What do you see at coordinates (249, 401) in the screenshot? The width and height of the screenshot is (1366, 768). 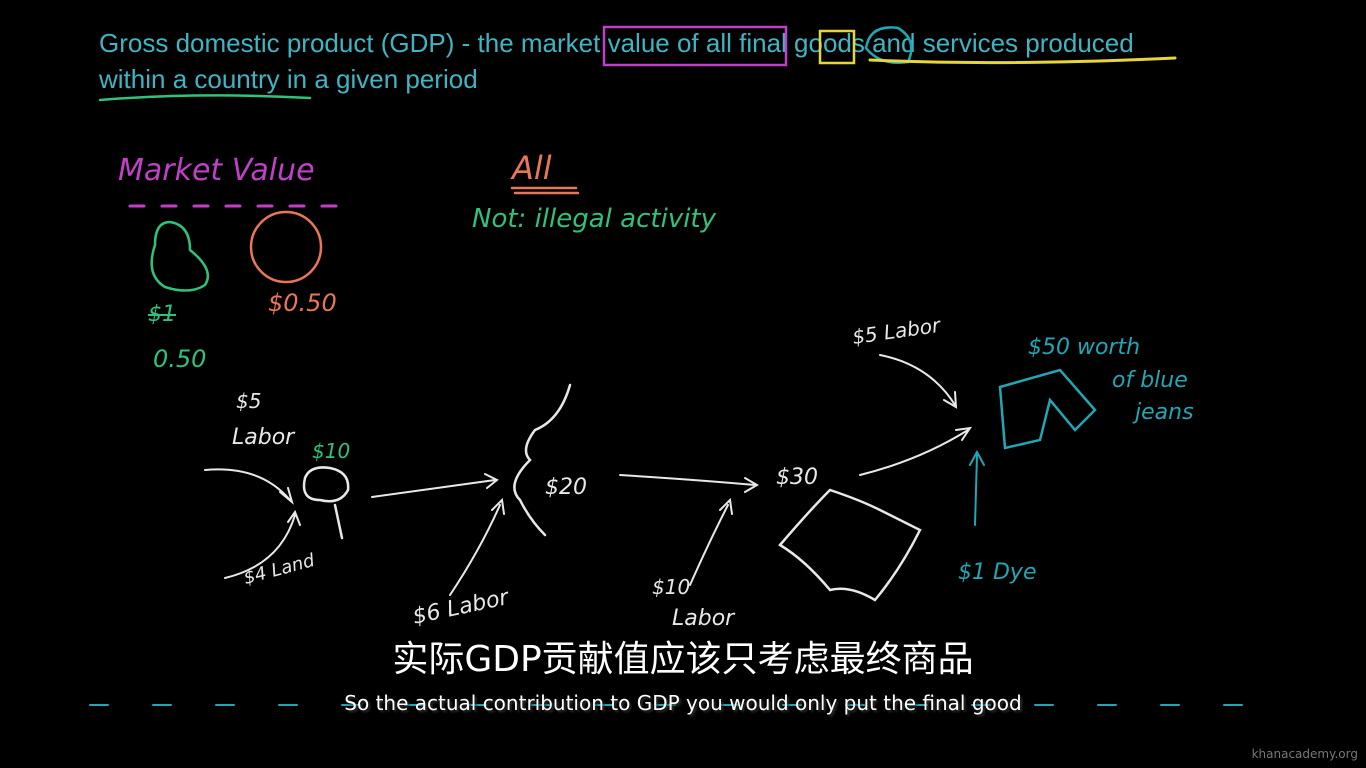 I see `labor-5-value: $5` at bounding box center [249, 401].